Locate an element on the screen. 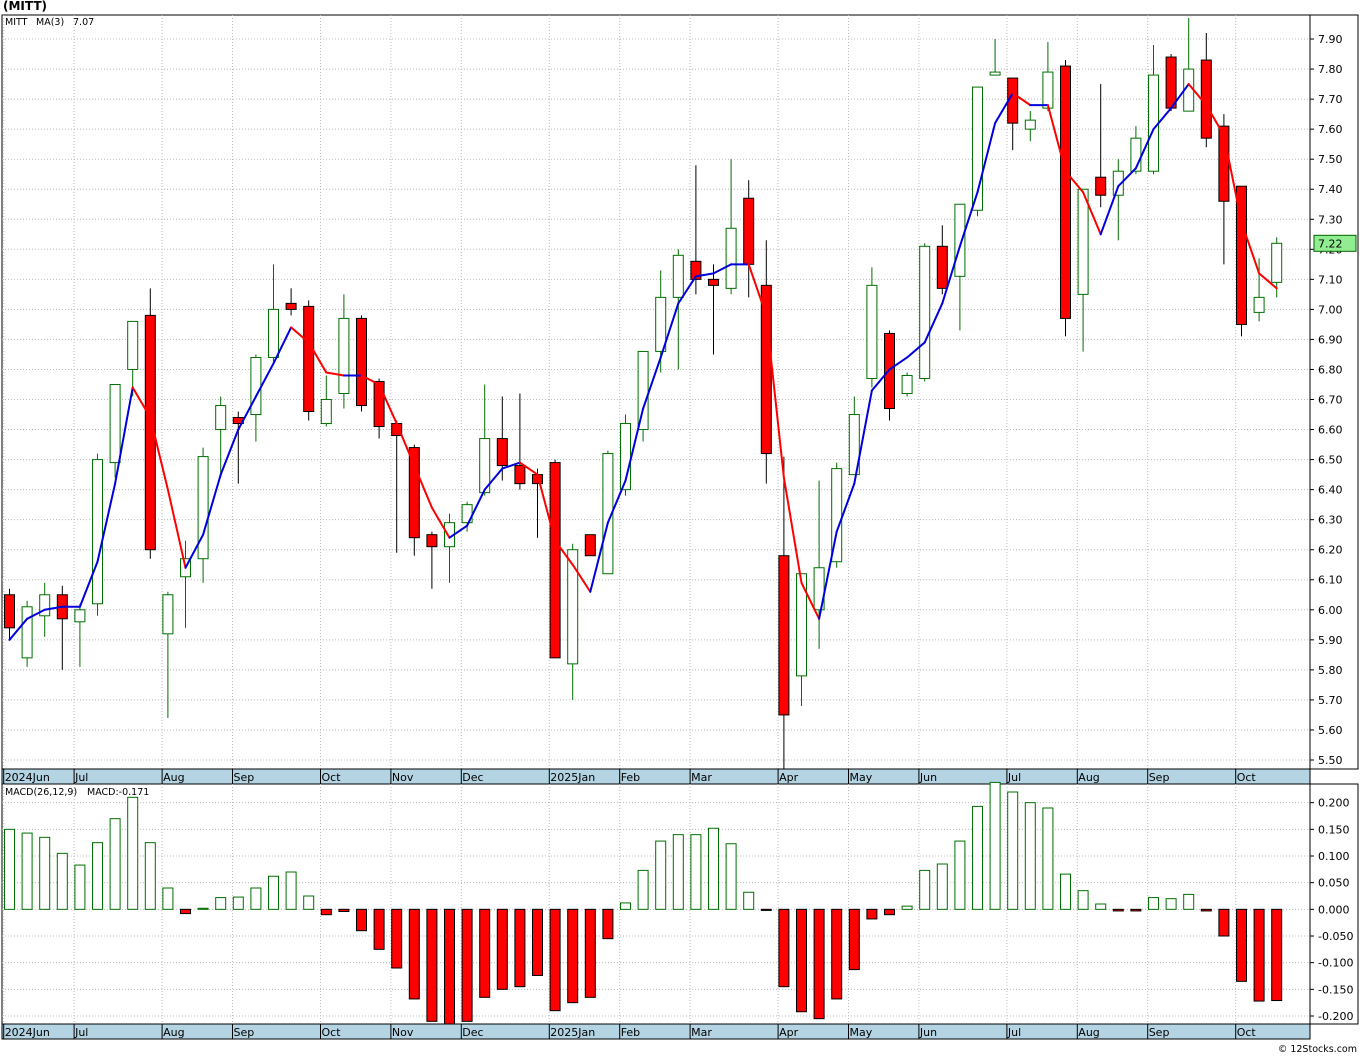 The height and width of the screenshot is (1056, 1360). macd-y-tick-label: 0.050 is located at coordinates (1334, 883).